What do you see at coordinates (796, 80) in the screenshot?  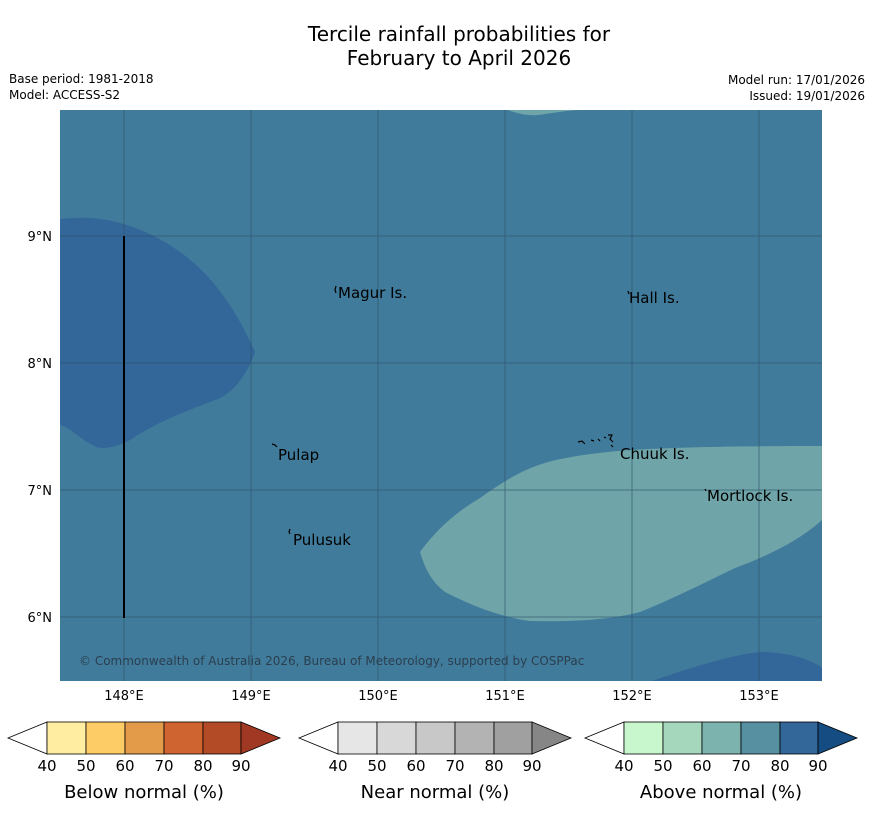 I see `model-run: Model run: 17/01/2026` at bounding box center [796, 80].